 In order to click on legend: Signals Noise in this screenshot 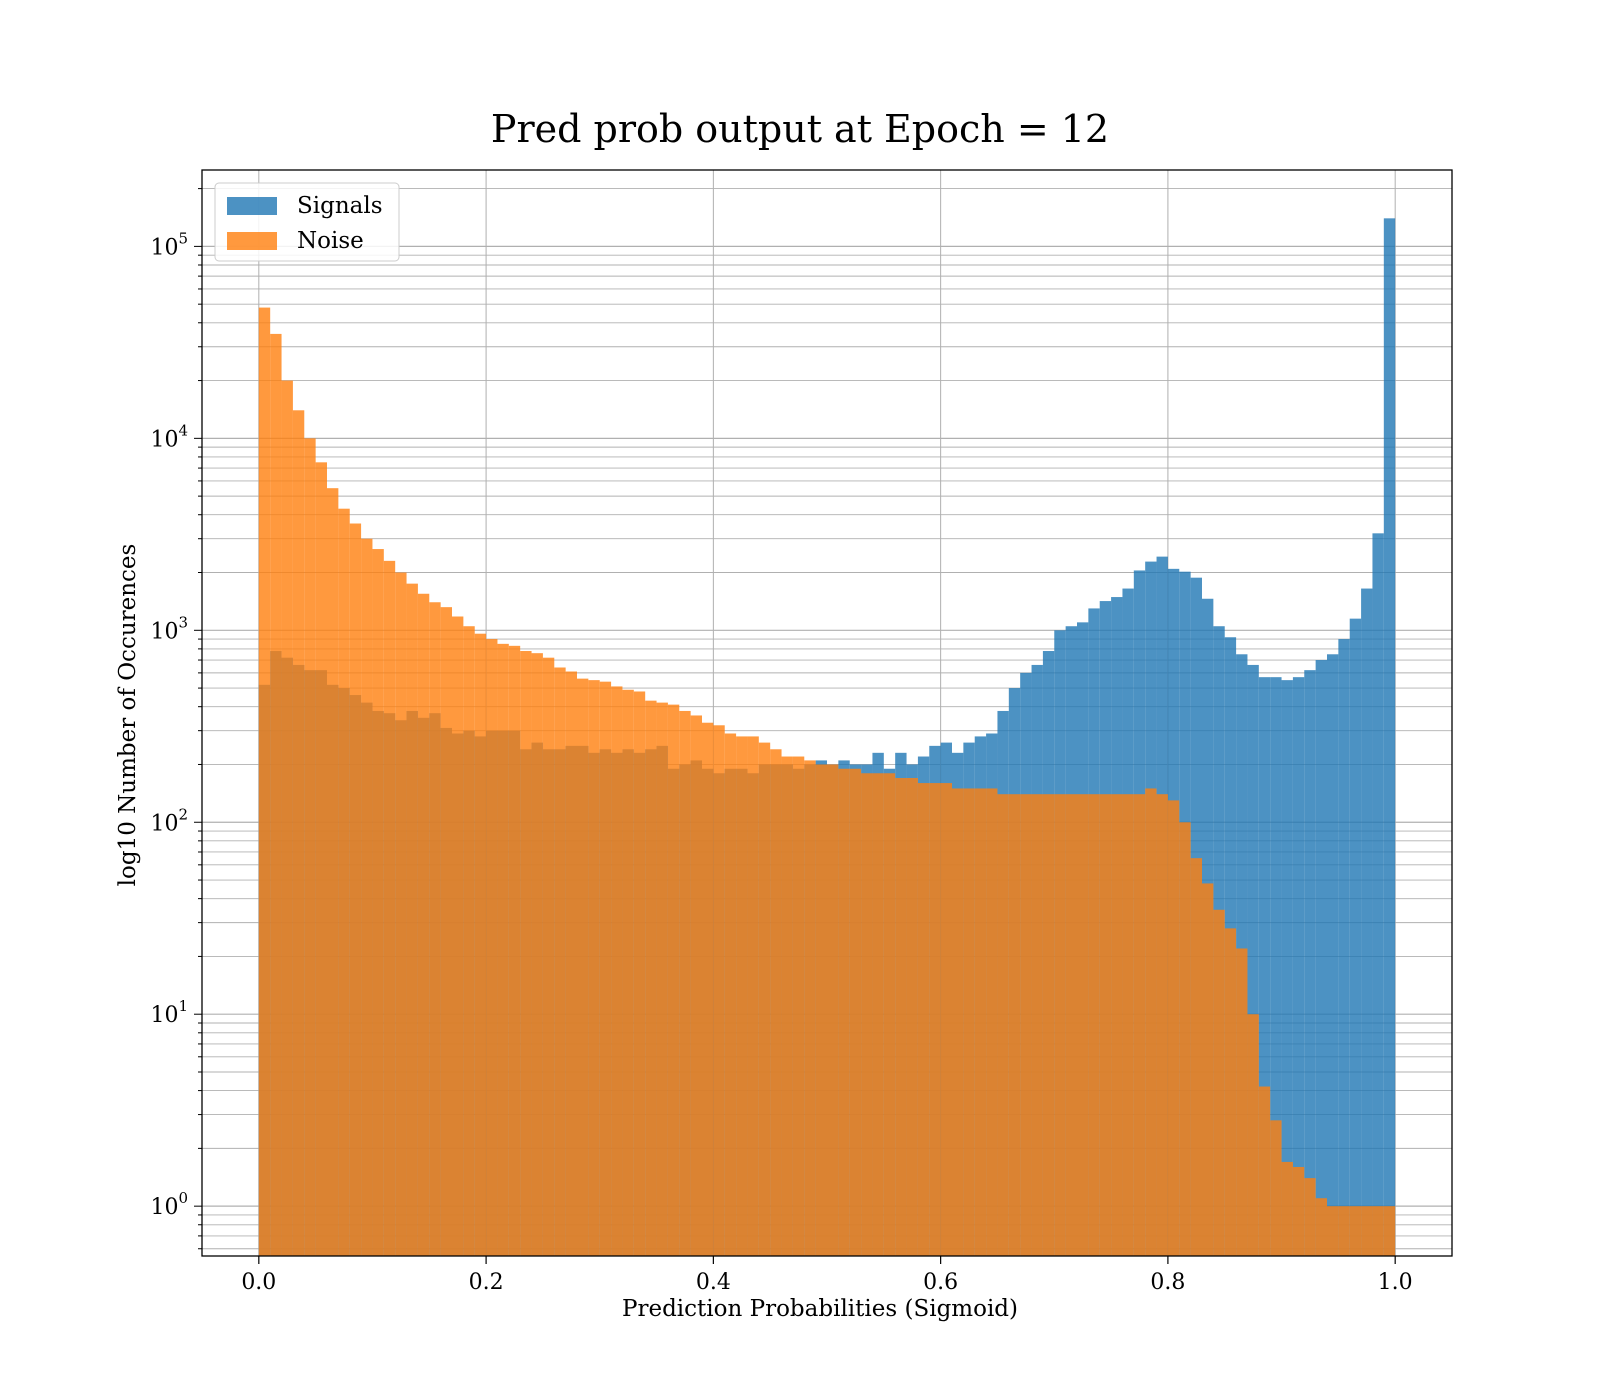, I will do `click(307, 222)`.